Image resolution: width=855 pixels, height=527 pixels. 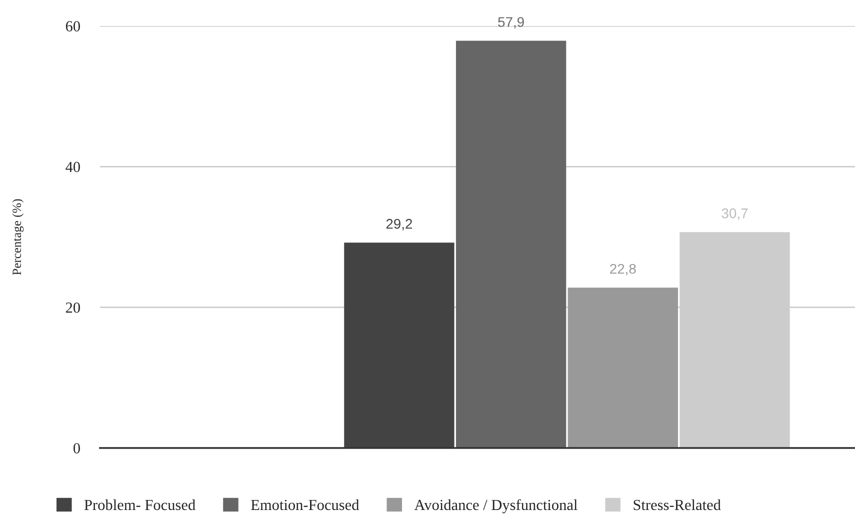 What do you see at coordinates (73, 26) in the screenshot?
I see `y-tick-label: 60` at bounding box center [73, 26].